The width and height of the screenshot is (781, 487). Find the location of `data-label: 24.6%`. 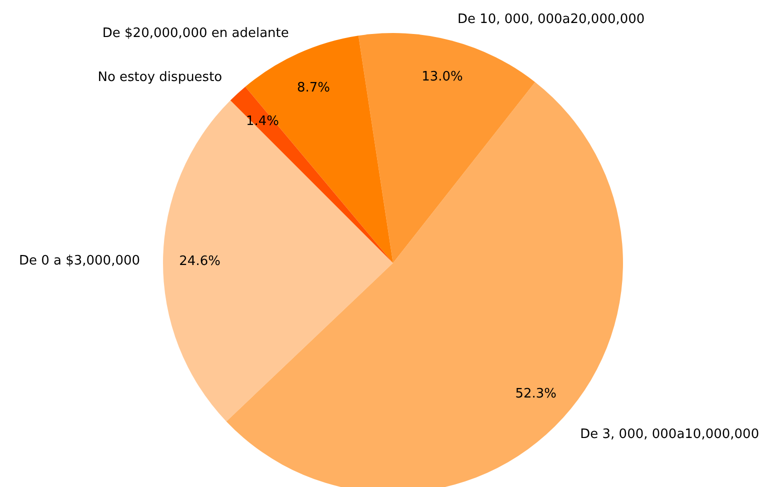

data-label: 24.6% is located at coordinates (199, 262).